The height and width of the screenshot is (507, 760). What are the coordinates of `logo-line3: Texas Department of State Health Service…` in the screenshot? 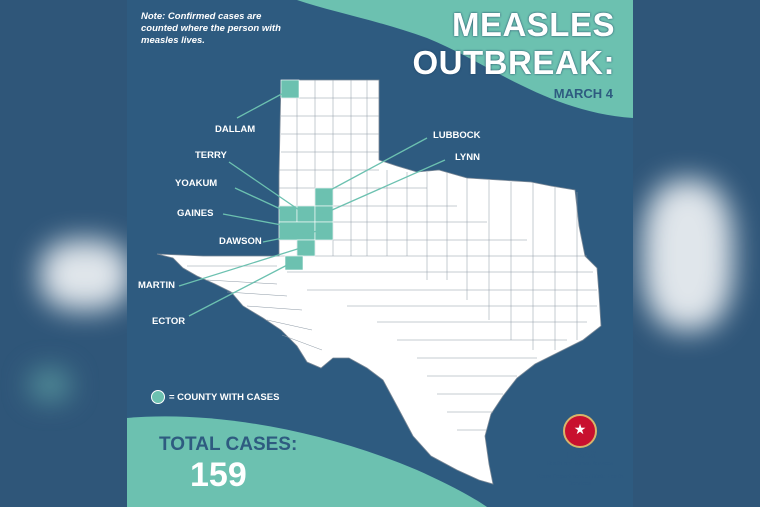 It's located at (580, 480).